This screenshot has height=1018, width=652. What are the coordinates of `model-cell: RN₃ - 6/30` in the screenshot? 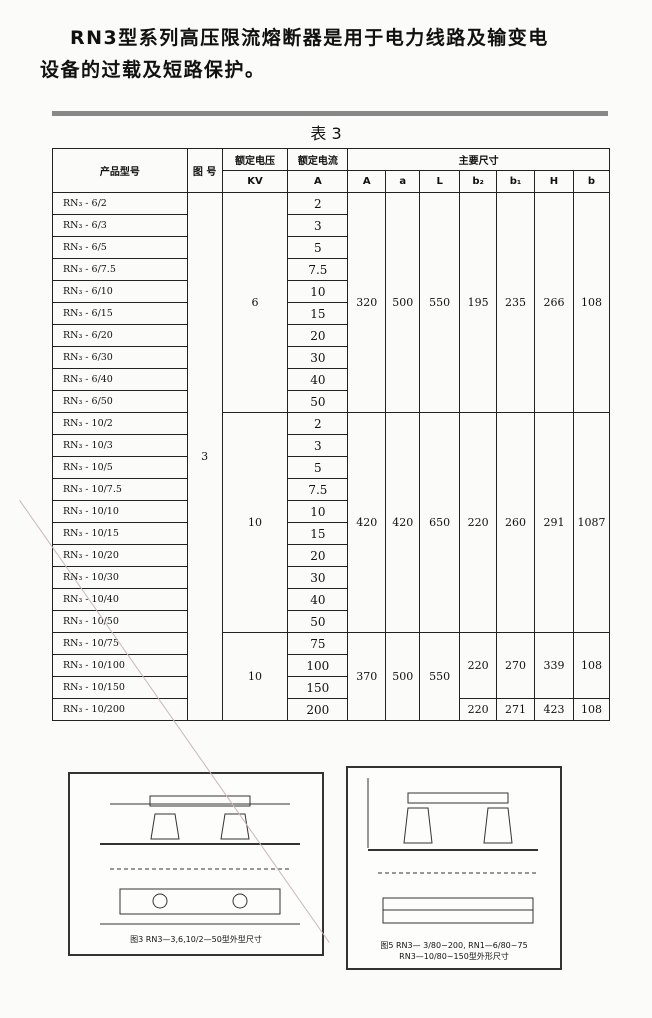 It's located at (120, 357).